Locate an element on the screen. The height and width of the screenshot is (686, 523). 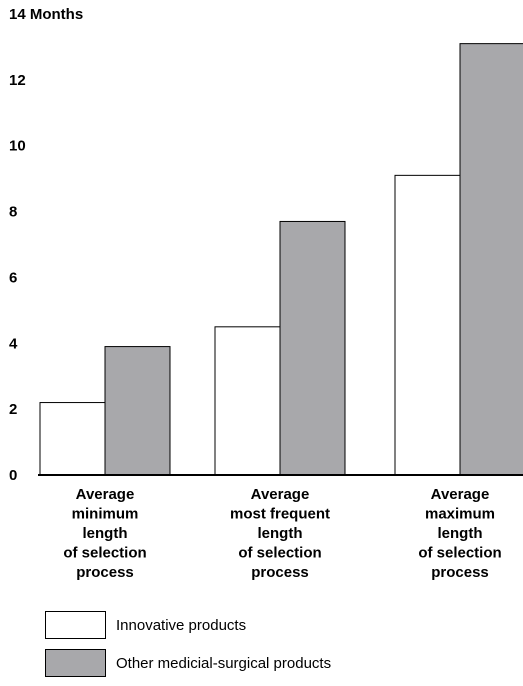
legend-label-other: Other medicial-surgical products is located at coordinates (224, 663).